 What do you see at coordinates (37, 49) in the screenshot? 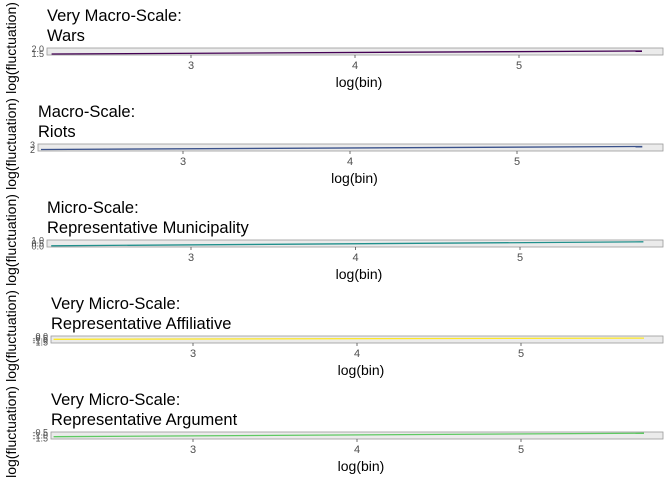
I see `y-tick-label: 2.0` at bounding box center [37, 49].